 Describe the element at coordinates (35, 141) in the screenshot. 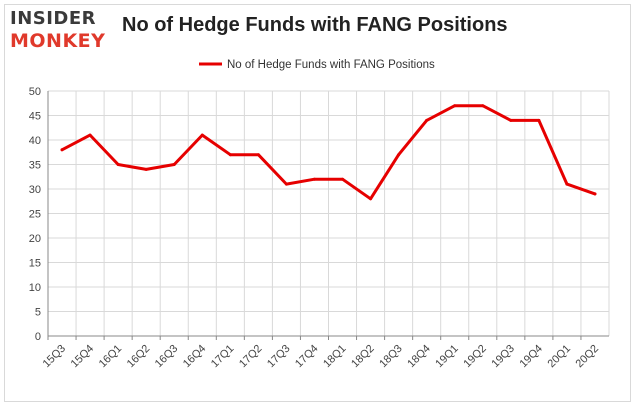

I see `y-tick-label: 40` at that location.